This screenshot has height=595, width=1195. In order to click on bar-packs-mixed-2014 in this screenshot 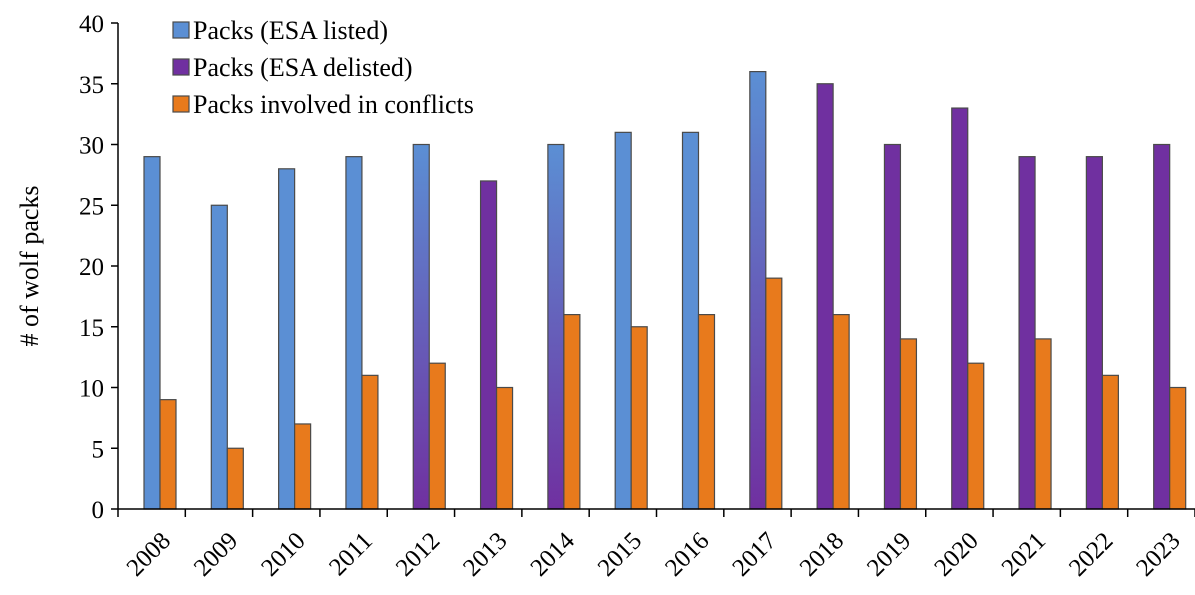, I will do `click(556, 326)`.